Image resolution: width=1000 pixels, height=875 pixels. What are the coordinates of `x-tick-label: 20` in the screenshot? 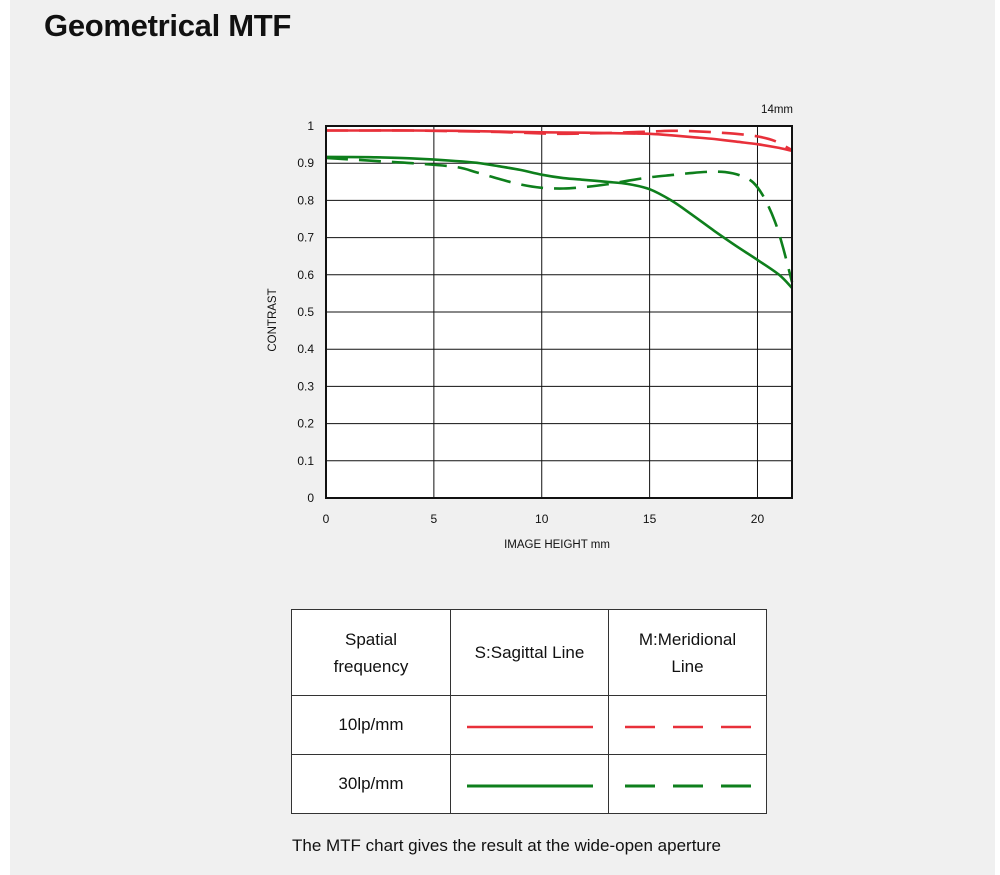 It's located at (758, 519).